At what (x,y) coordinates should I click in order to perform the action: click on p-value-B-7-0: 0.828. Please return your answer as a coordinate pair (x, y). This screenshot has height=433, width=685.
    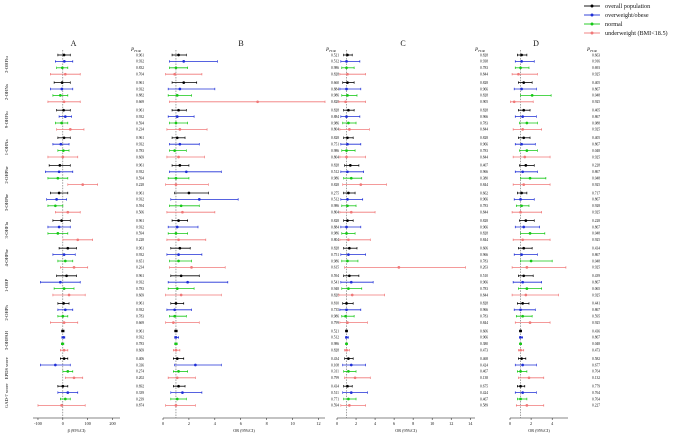
    Looking at the image, I should click on (335, 249).